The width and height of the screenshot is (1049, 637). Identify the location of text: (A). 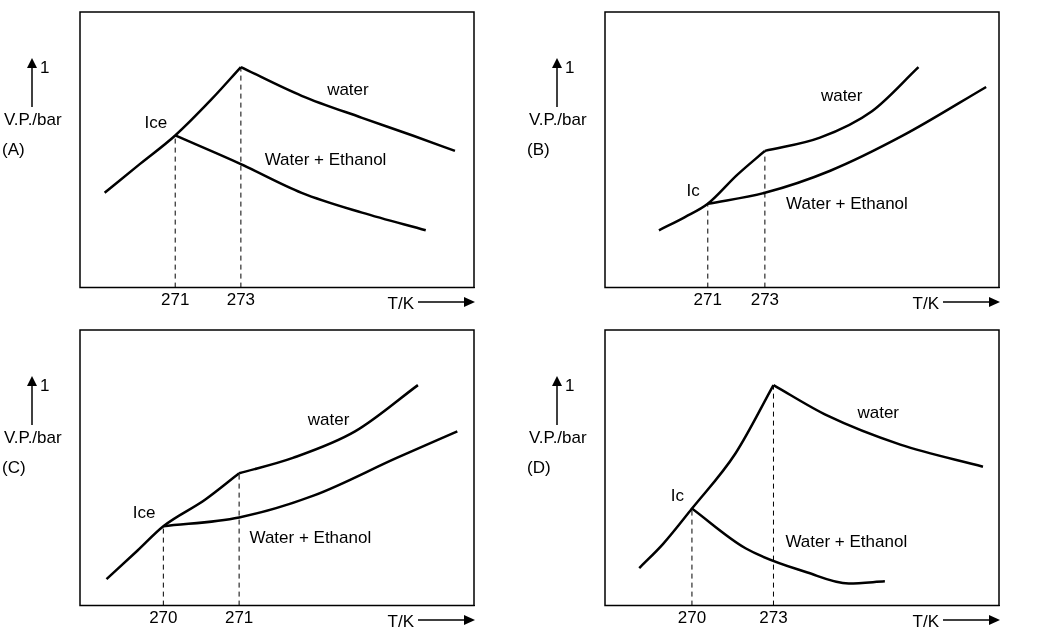
(13, 150).